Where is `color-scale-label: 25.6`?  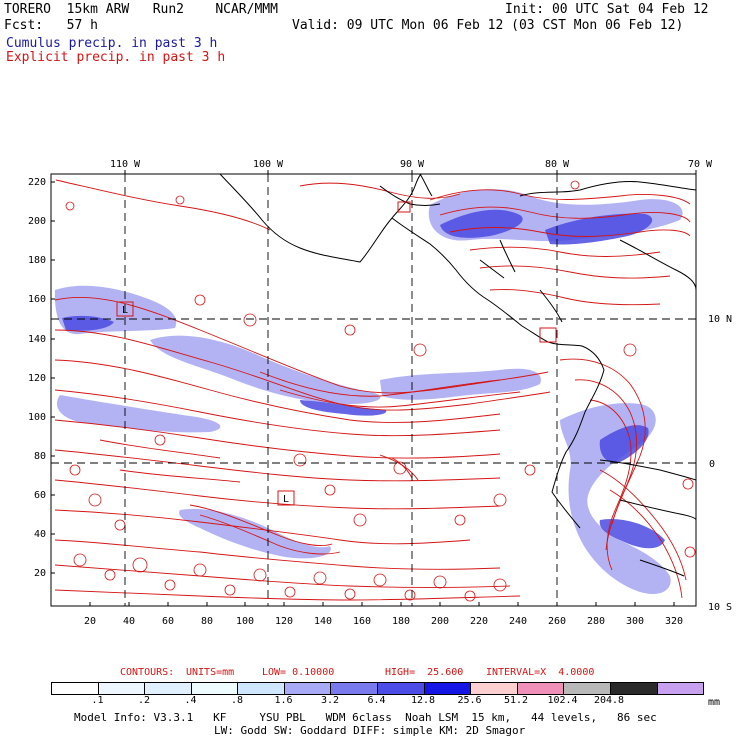
color-scale-label: 25.6 is located at coordinates (469, 700).